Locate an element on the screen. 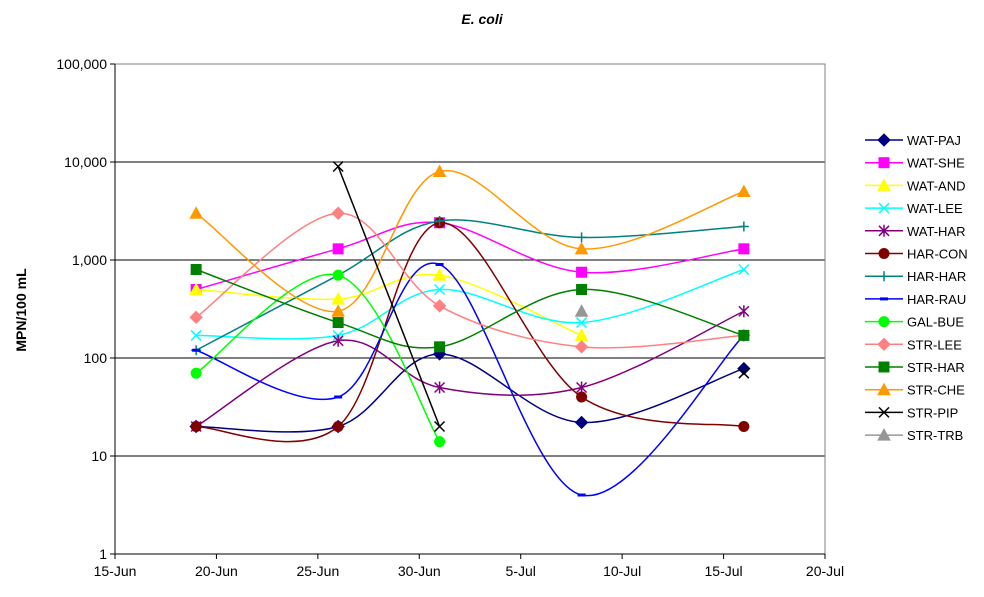  legend-entry: WAT-HAR is located at coordinates (915, 231).